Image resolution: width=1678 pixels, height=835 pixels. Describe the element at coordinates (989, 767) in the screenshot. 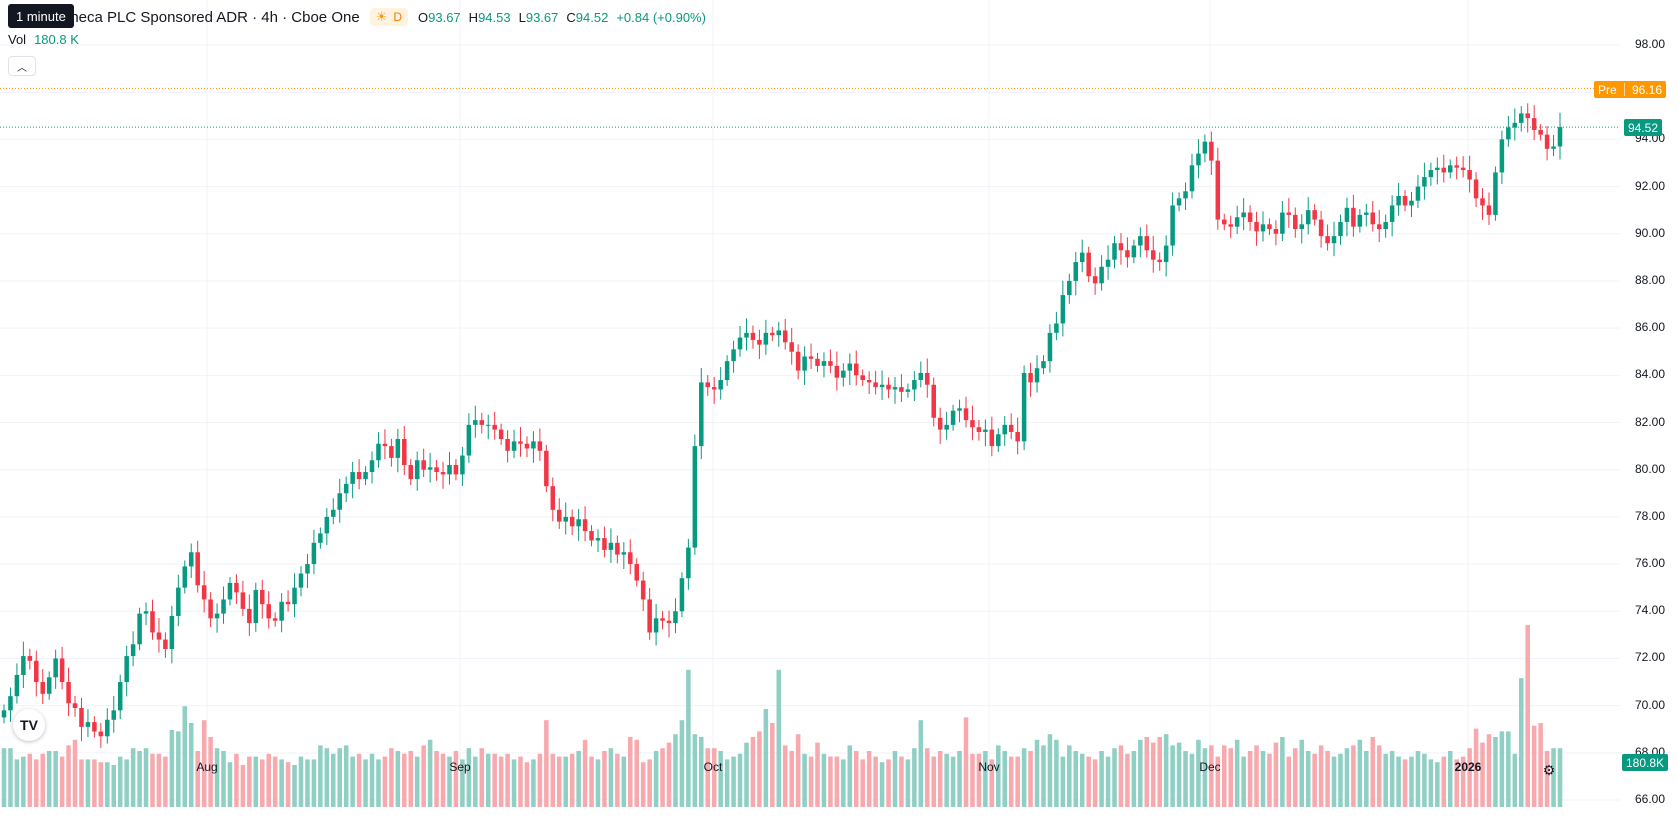

I see `time-axis-label: Nov` at that location.